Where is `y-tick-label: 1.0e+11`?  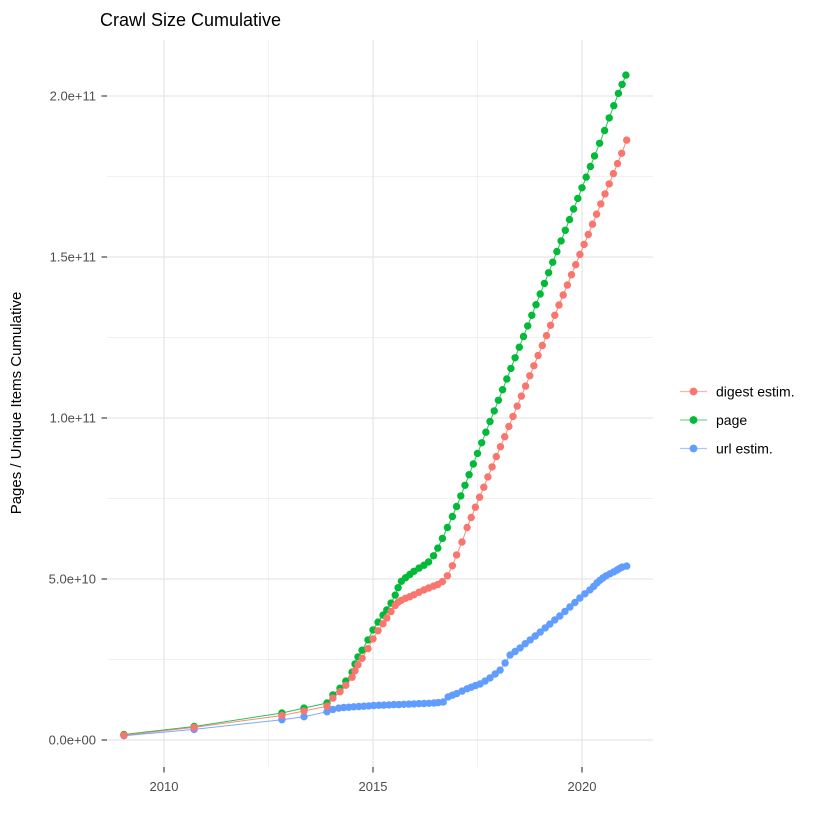 y-tick-label: 1.0e+11 is located at coordinates (73, 418).